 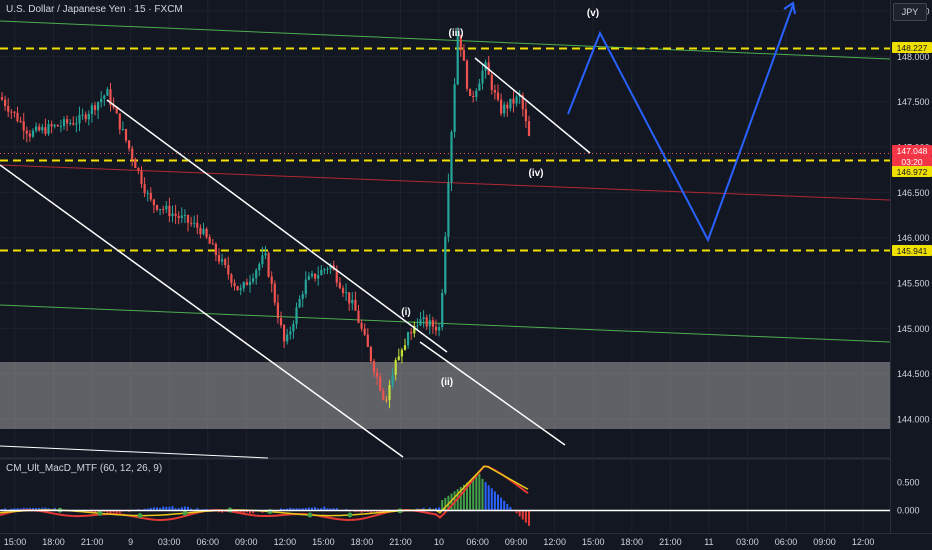 I want to click on price-tag-label: 148.227, so click(x=912, y=48).